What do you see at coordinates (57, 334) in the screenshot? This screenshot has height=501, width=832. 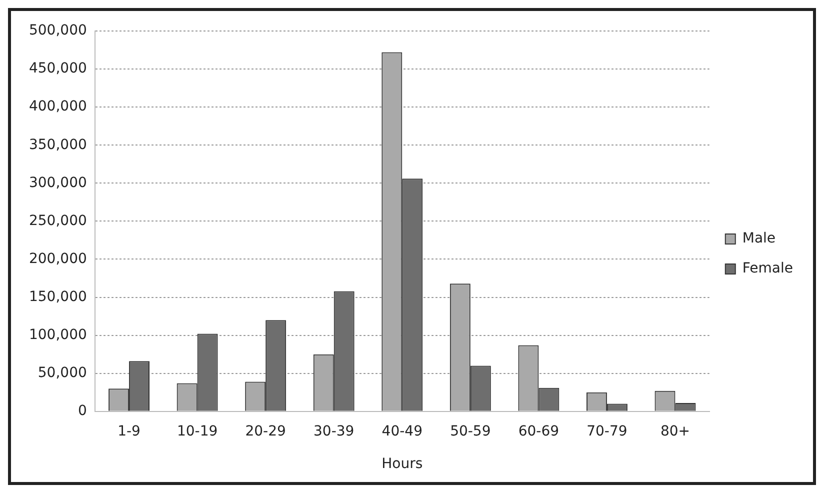 I see `y-tick-label: 100,000` at bounding box center [57, 334].